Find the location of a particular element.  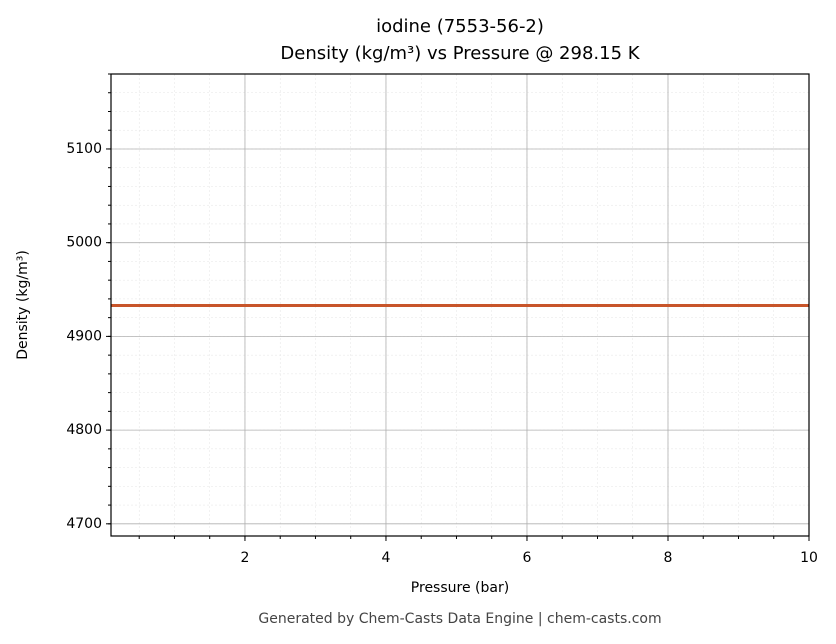

chart-title: iodine (7553-56-2) is located at coordinates (460, 26).